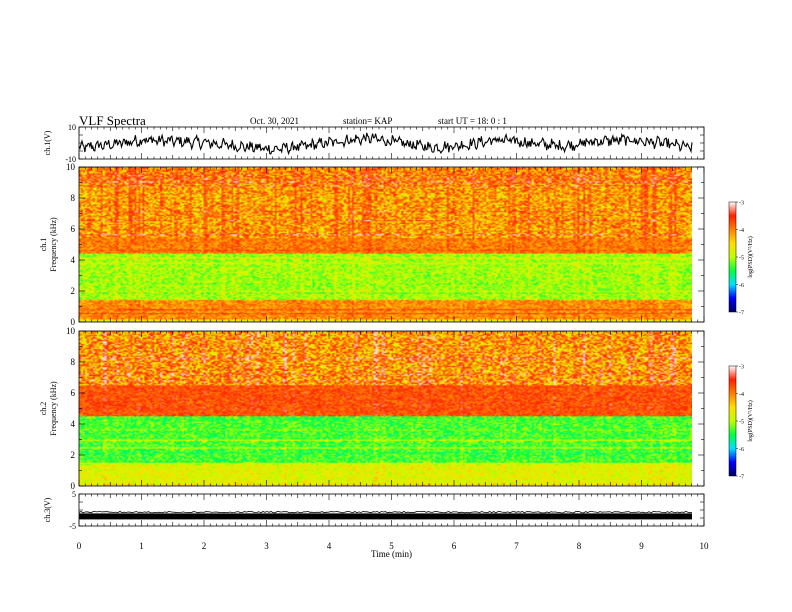 Image resolution: width=792 pixels, height=612 pixels. What do you see at coordinates (266, 546) in the screenshot?
I see `x-tick-label: 3` at bounding box center [266, 546].